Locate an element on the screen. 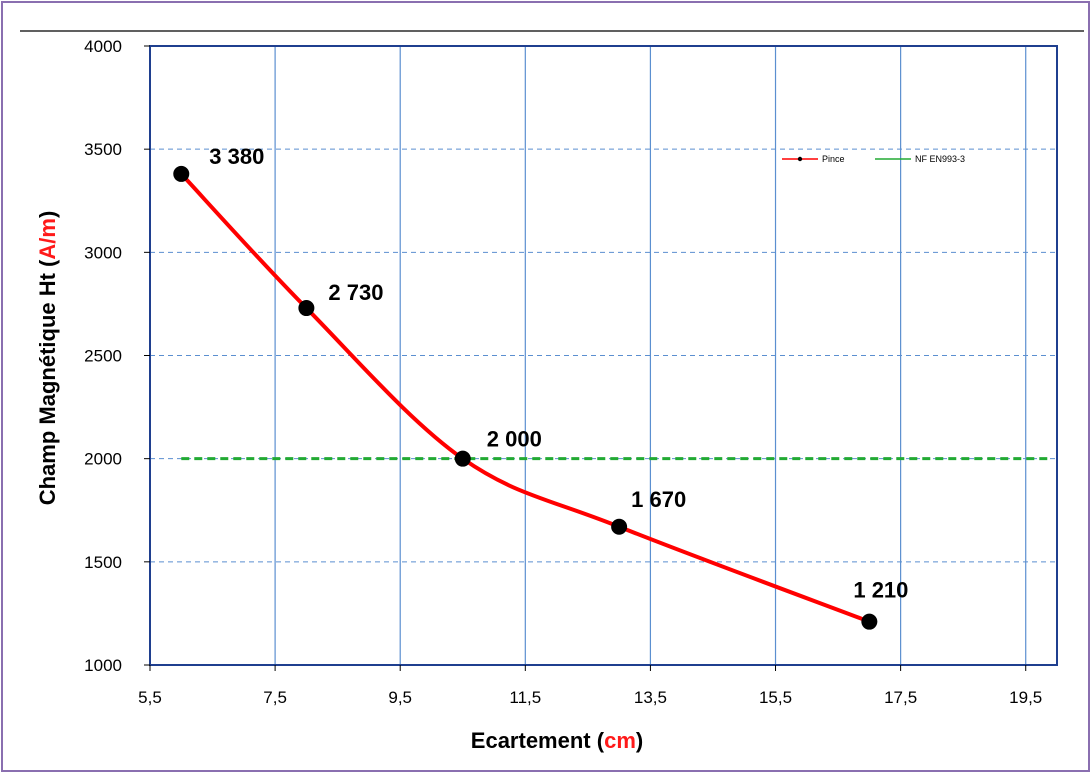 The width and height of the screenshot is (1091, 773). data-label: 2 000 is located at coordinates (514, 439).